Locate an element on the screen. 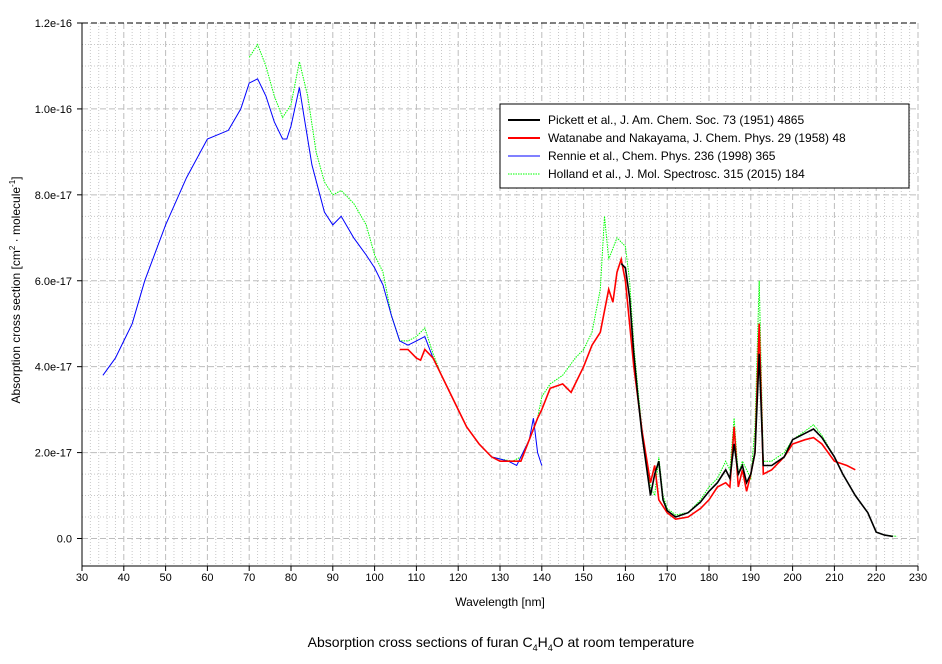 This screenshot has width=942, height=664. x-tick-label: 170 is located at coordinates (667, 578).